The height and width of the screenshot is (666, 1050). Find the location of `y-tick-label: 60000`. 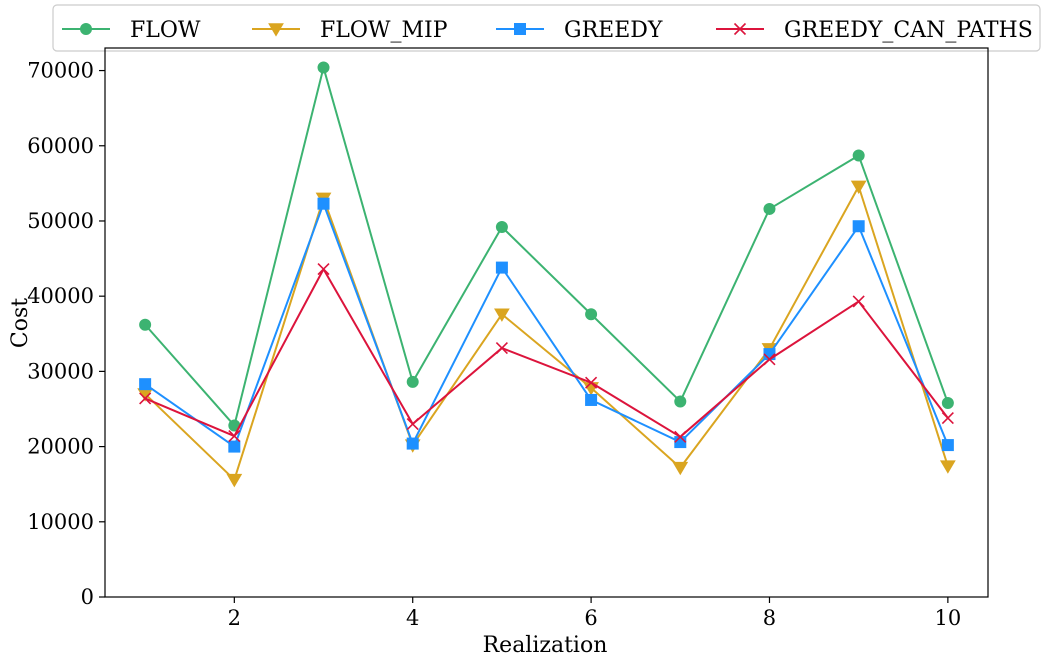

y-tick-label: 60000 is located at coordinates (60, 146).